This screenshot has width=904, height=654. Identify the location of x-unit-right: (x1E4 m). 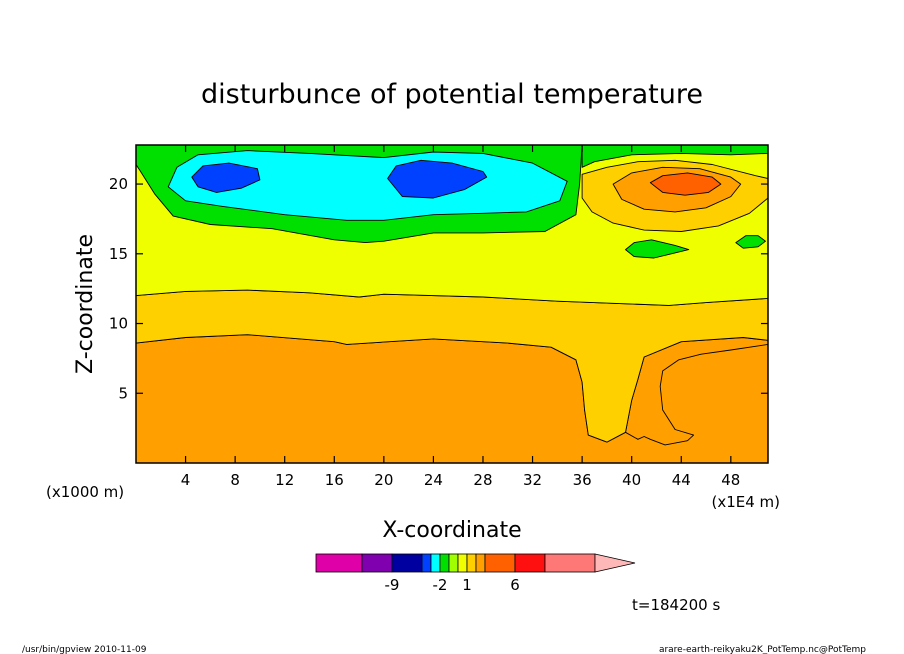
(745, 502).